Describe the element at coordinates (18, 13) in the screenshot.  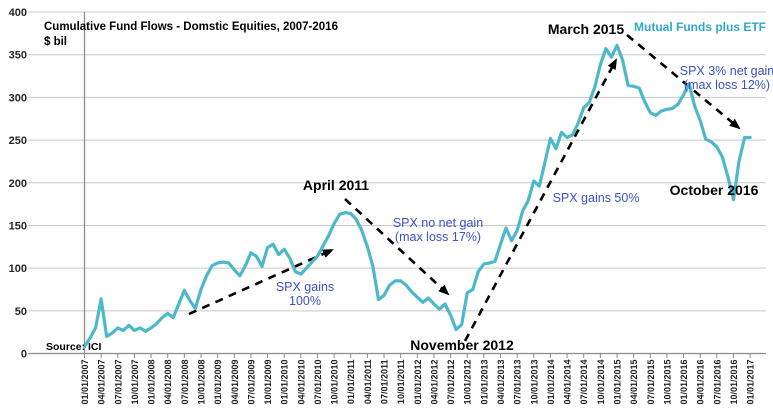
I see `y-axis-tick-label: 400` at that location.